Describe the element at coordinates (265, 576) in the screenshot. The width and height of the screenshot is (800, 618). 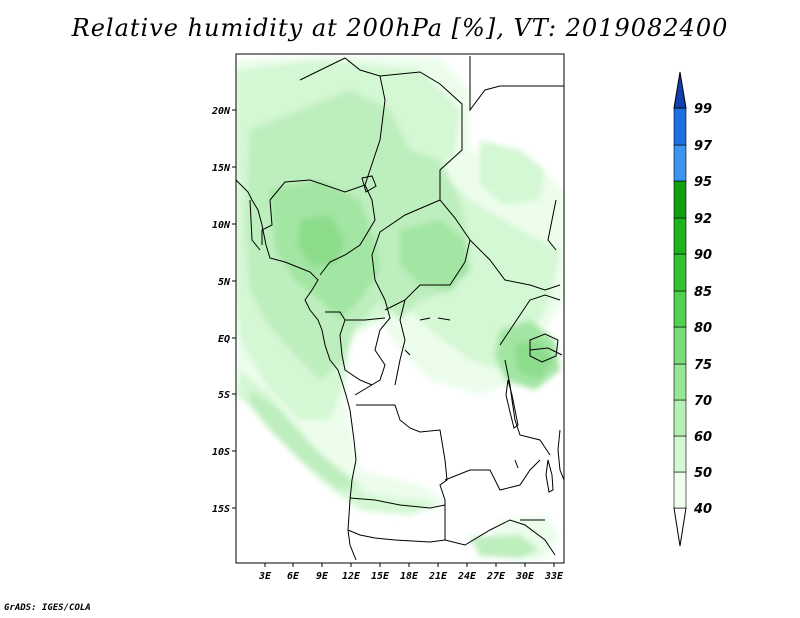
I see `lon-tick-label: 3E` at that location.